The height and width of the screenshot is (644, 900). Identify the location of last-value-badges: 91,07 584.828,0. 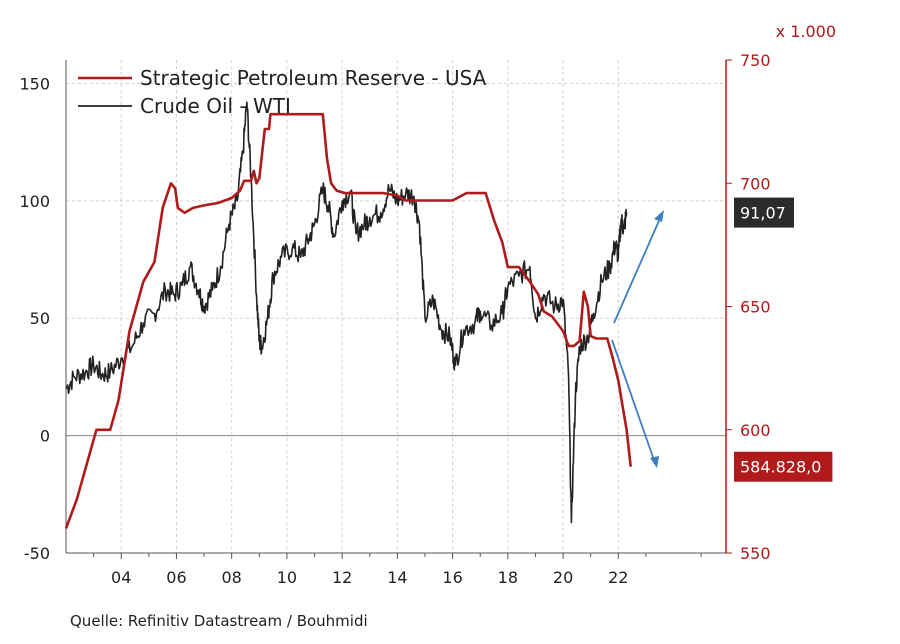
(783, 339).